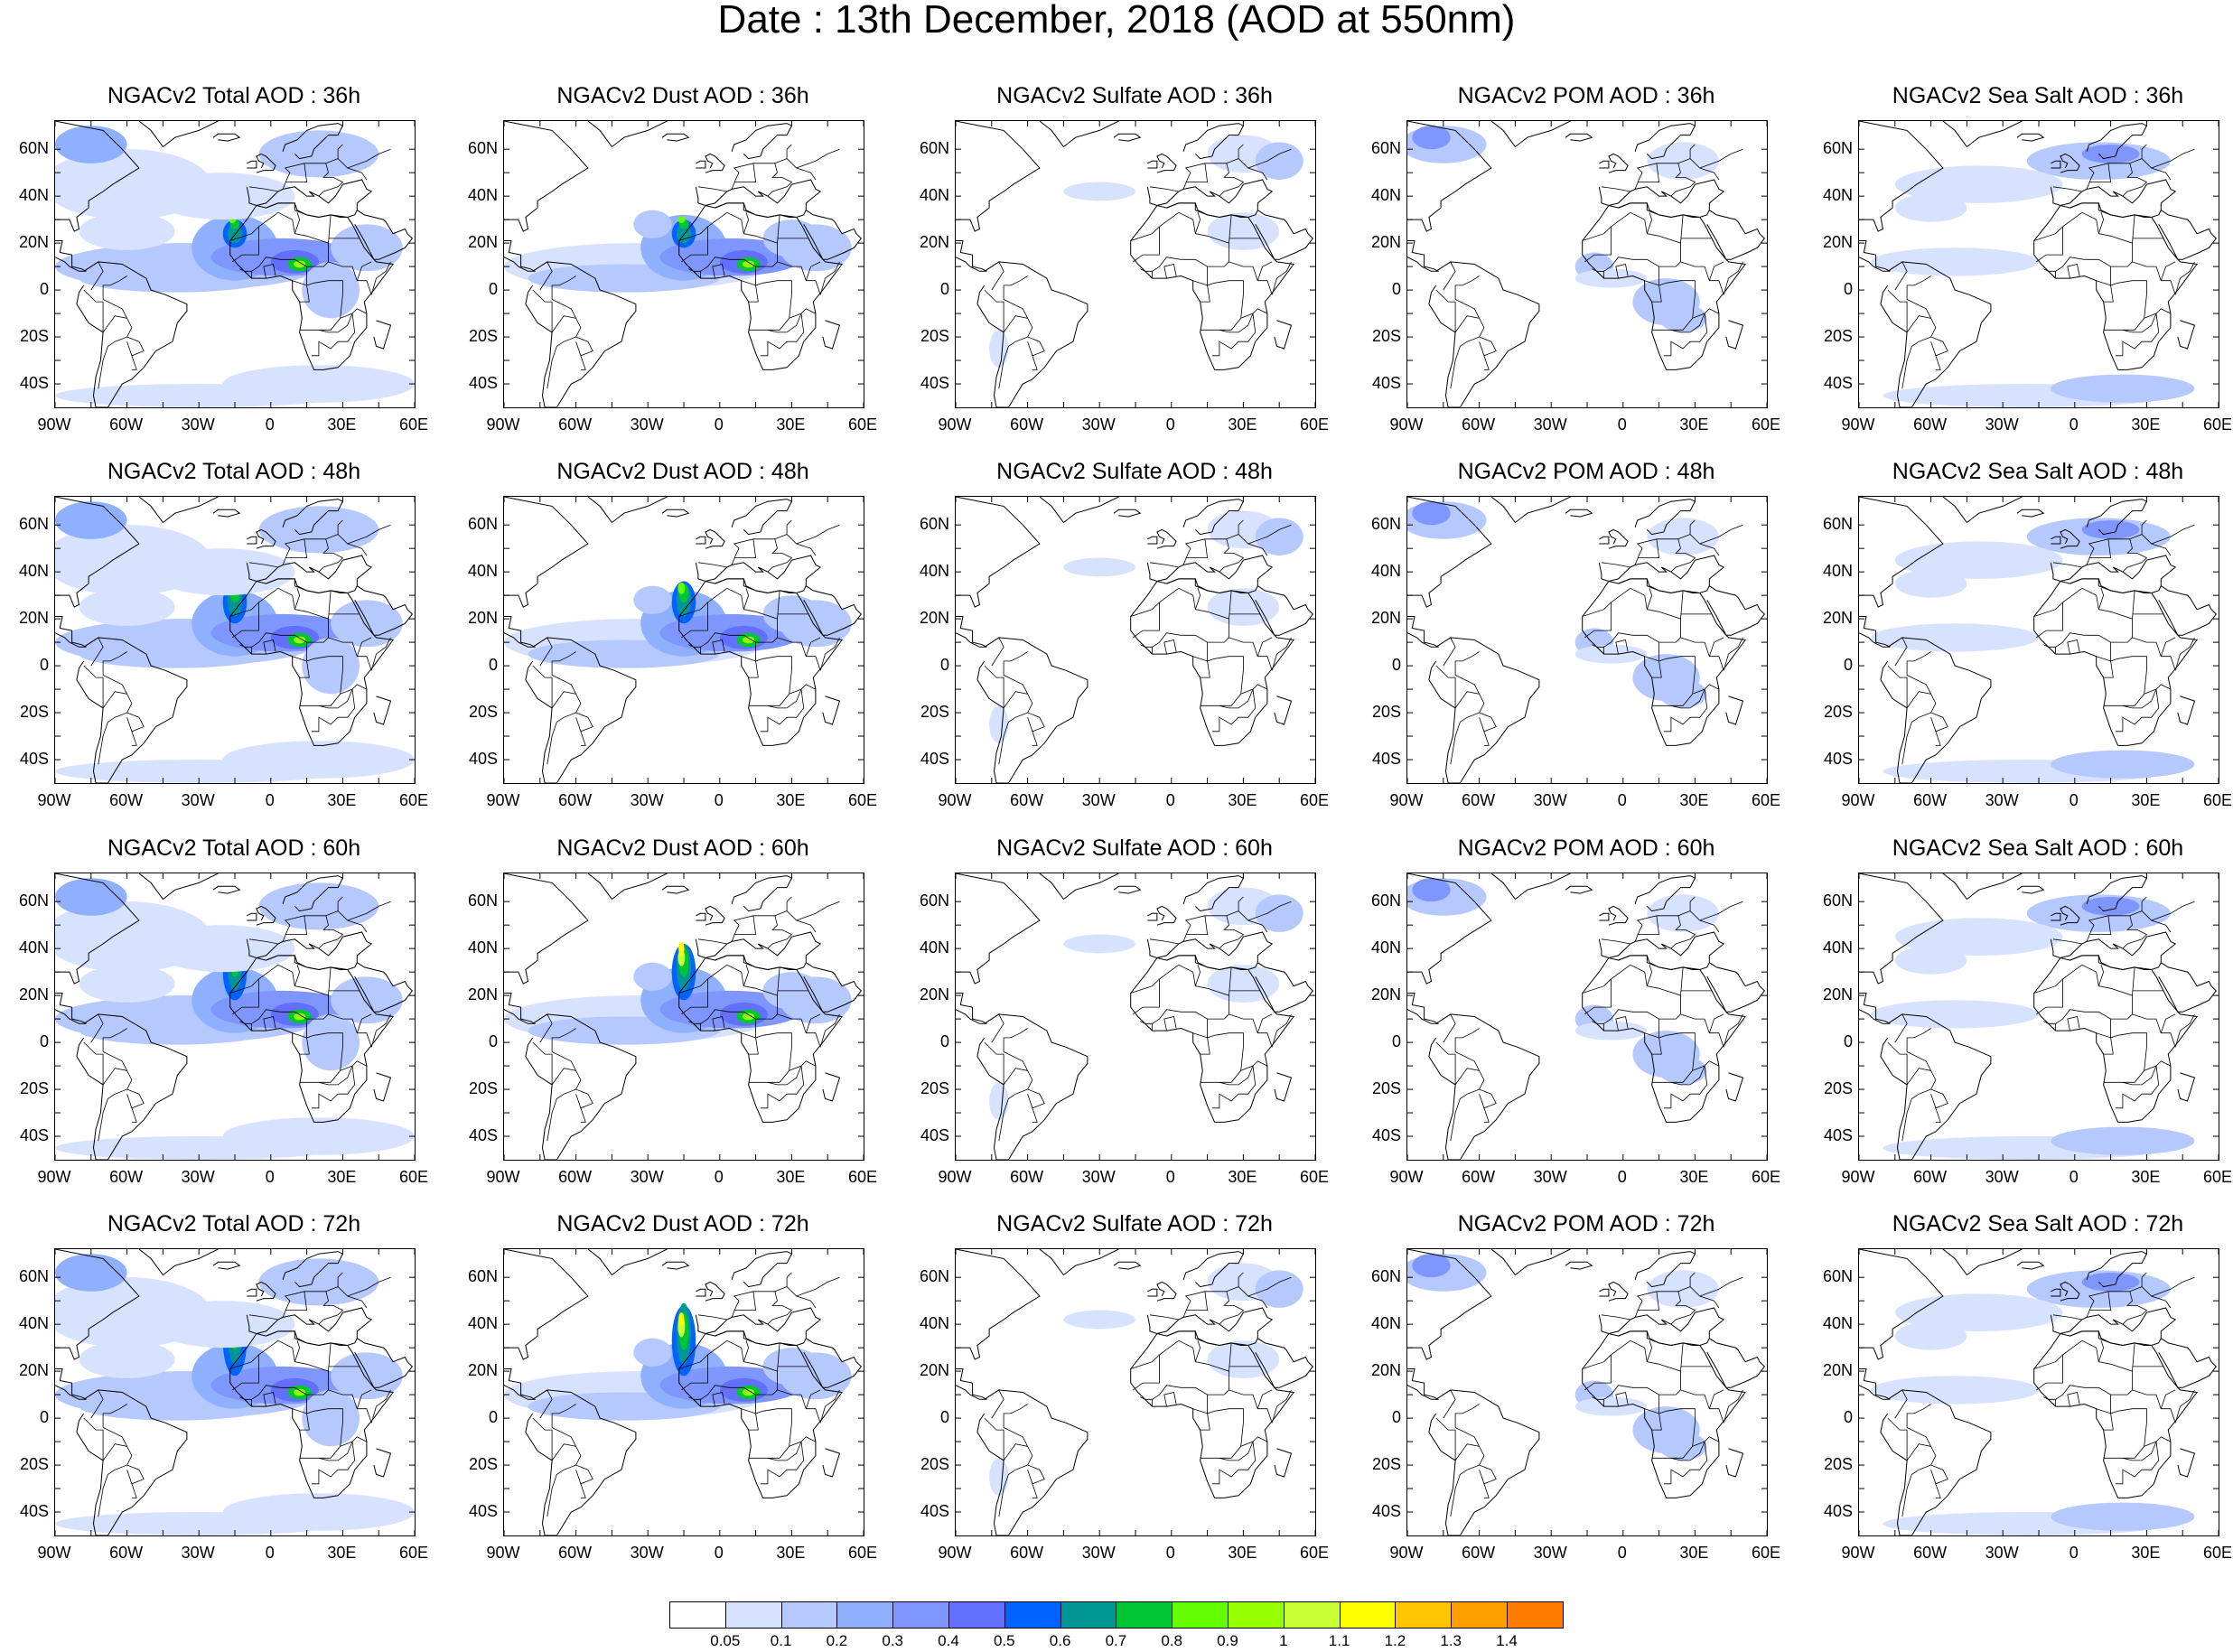 The height and width of the screenshot is (1652, 2233). Describe the element at coordinates (934, 1088) in the screenshot. I see `lat-label: 20S` at that location.